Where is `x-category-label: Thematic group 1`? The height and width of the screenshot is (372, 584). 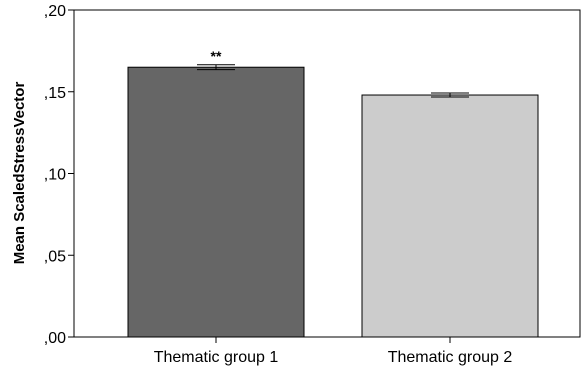
x-category-label: Thematic group 1 is located at coordinates (216, 357).